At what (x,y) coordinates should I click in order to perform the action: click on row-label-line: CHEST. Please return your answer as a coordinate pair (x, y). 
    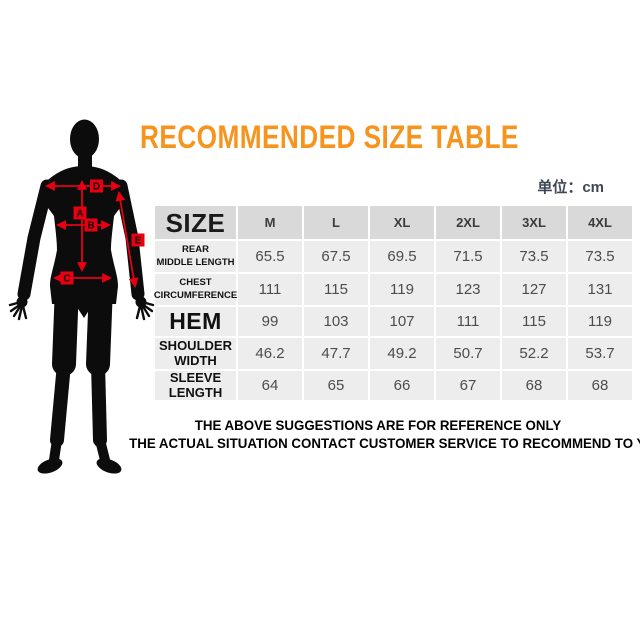
    Looking at the image, I should click on (195, 283).